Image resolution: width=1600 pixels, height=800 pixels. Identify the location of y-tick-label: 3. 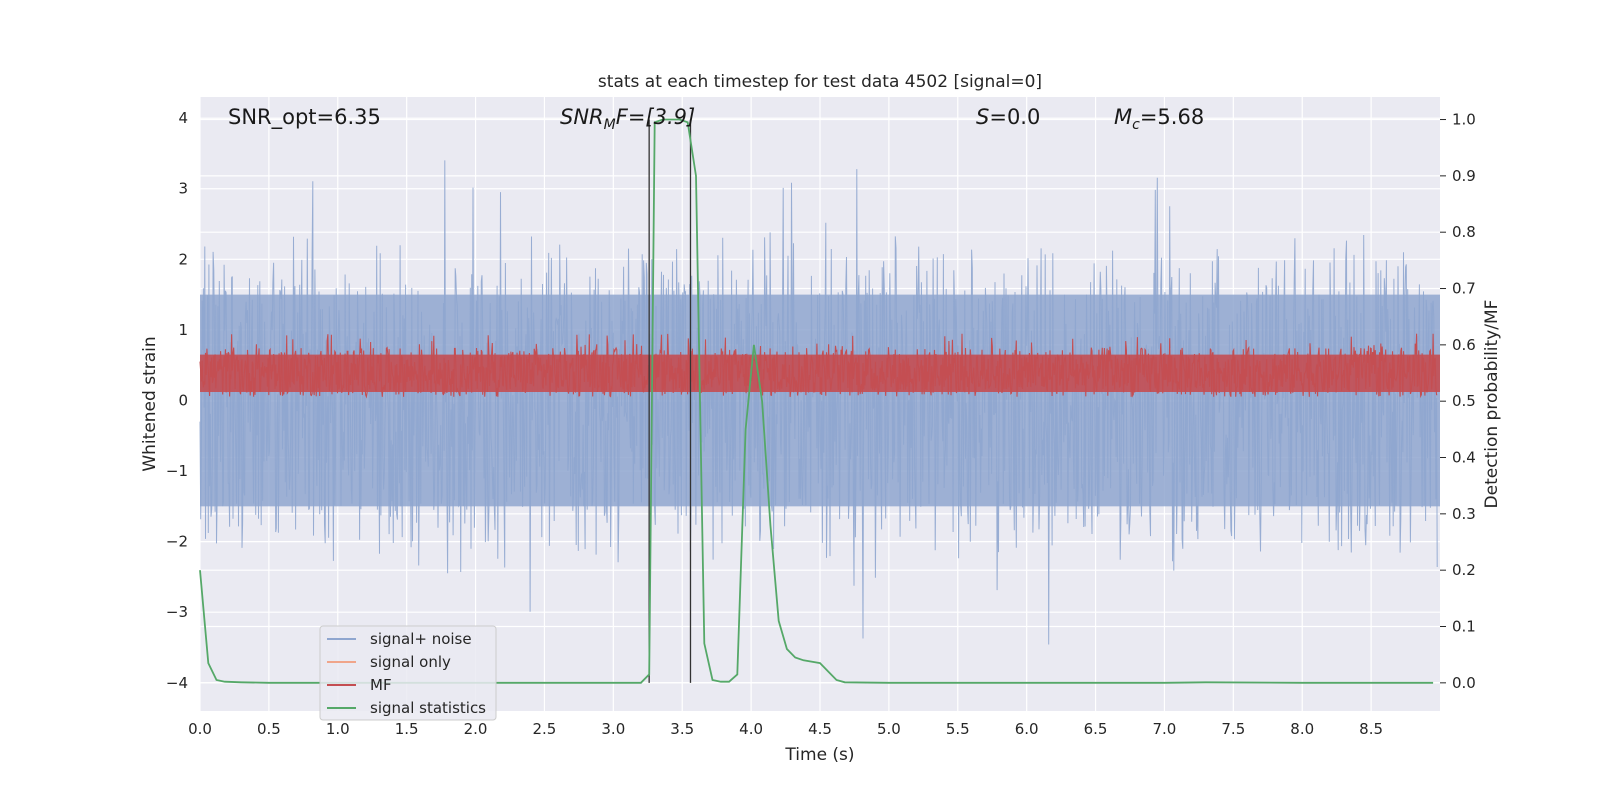
(183, 189).